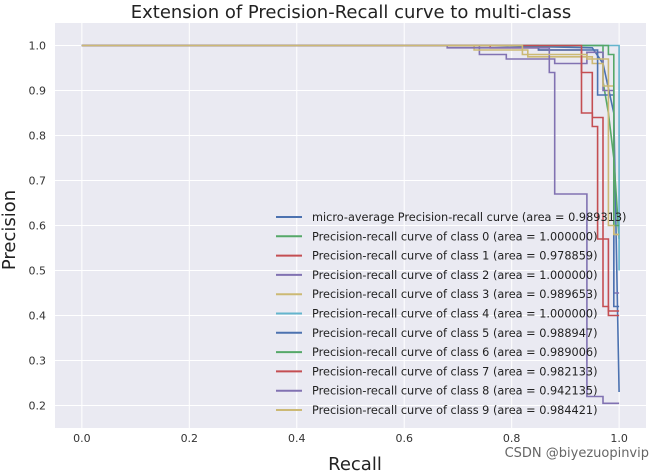  I want to click on x-tick-label: 0.6, so click(404, 438).